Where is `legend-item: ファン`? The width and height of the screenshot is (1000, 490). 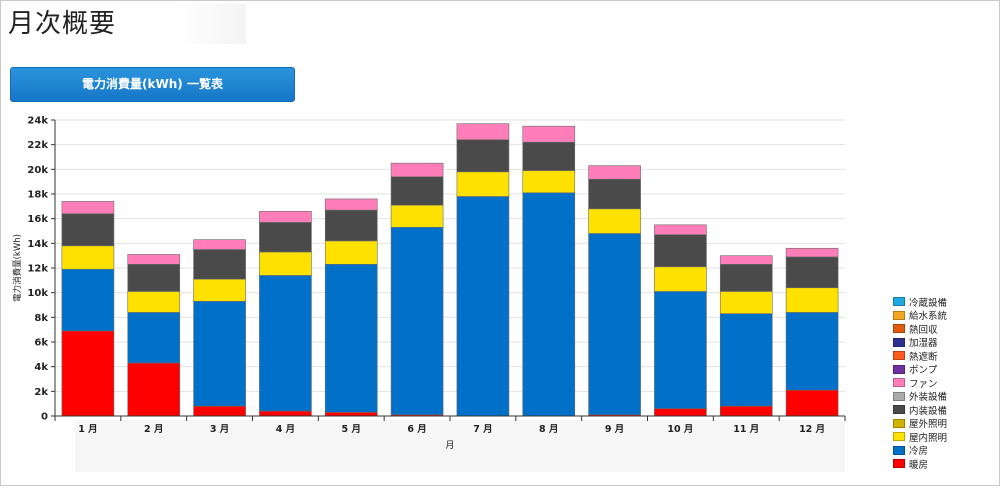
legend-item: ファン is located at coordinates (943, 383).